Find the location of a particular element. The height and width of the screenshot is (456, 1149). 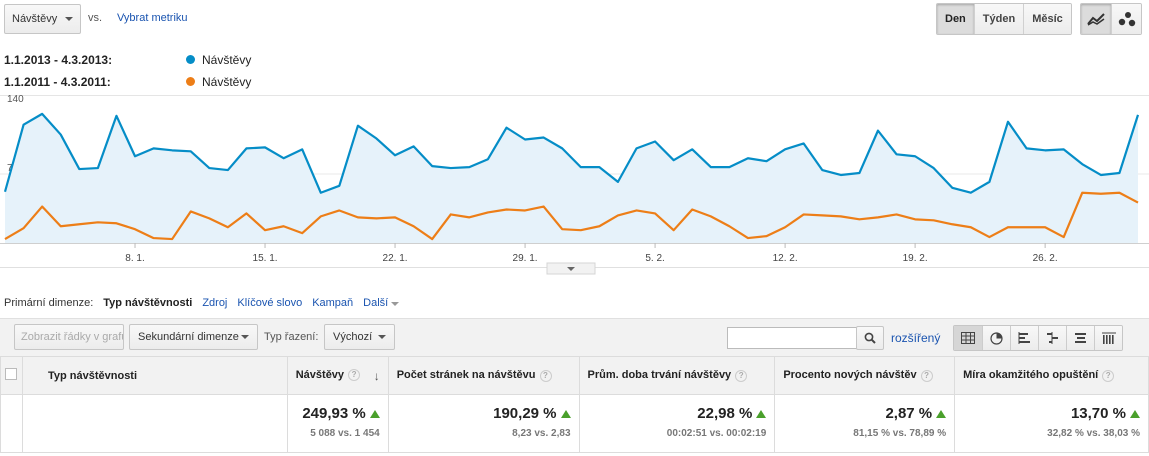

legend-range-1: 1.1.2013 - 4.3.2013: is located at coordinates (58, 60).